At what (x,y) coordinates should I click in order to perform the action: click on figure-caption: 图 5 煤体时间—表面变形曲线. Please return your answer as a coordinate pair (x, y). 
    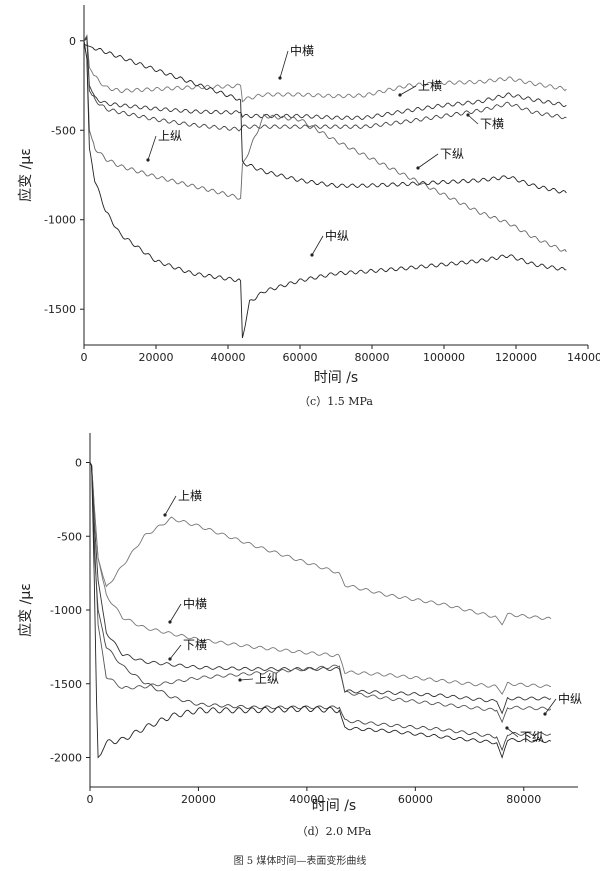
    Looking at the image, I should click on (300, 861).